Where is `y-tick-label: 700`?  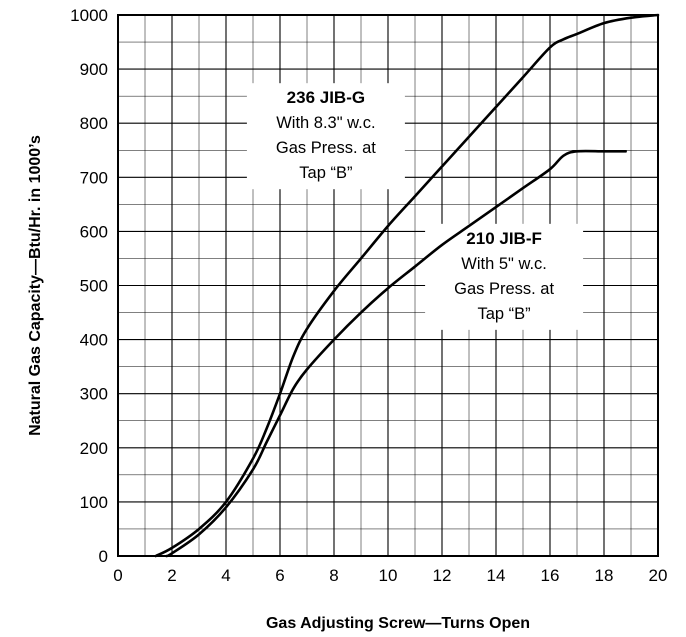 y-tick-label: 700 is located at coordinates (94, 177).